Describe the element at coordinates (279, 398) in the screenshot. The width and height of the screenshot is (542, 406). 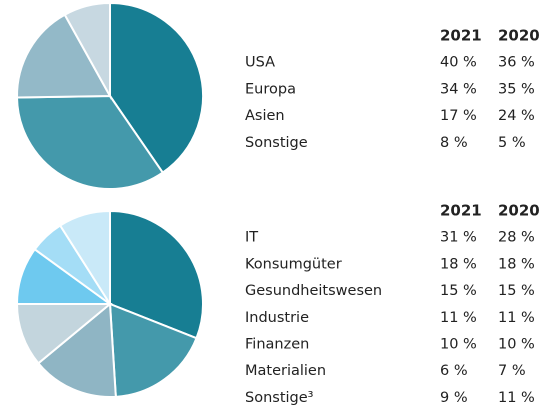
I see `category-label: Sonstige³` at that location.